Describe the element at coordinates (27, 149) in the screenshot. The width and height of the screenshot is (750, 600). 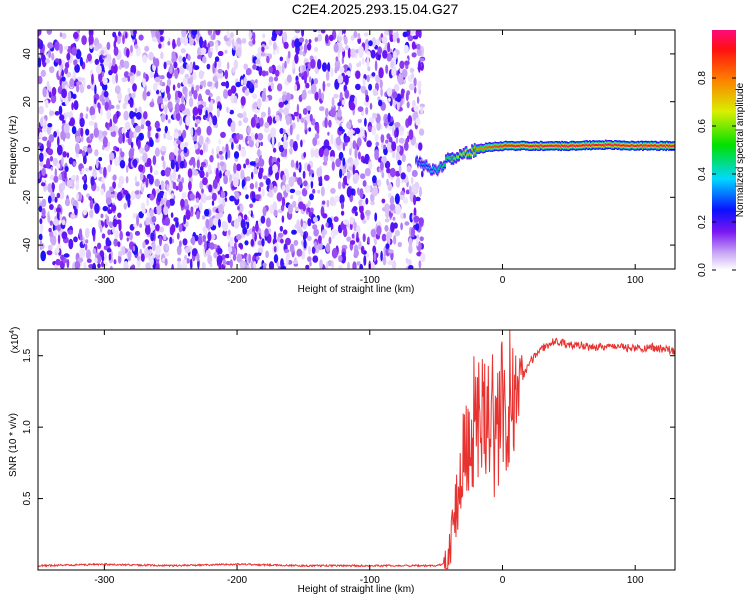
I see `spectrogram-y-tick-label: 0` at that location.